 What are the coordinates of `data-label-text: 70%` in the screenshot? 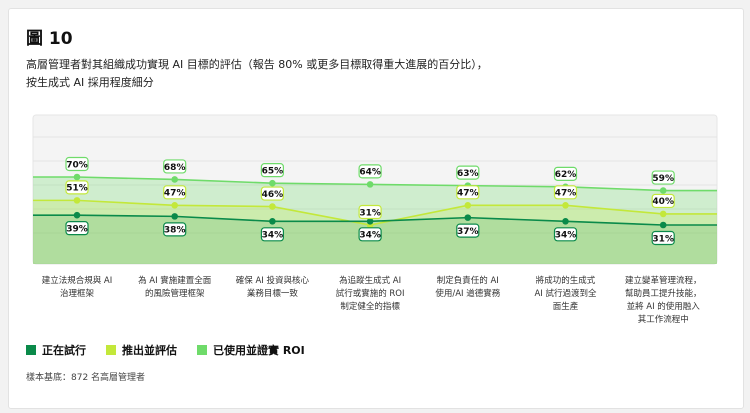 It's located at (77, 165).